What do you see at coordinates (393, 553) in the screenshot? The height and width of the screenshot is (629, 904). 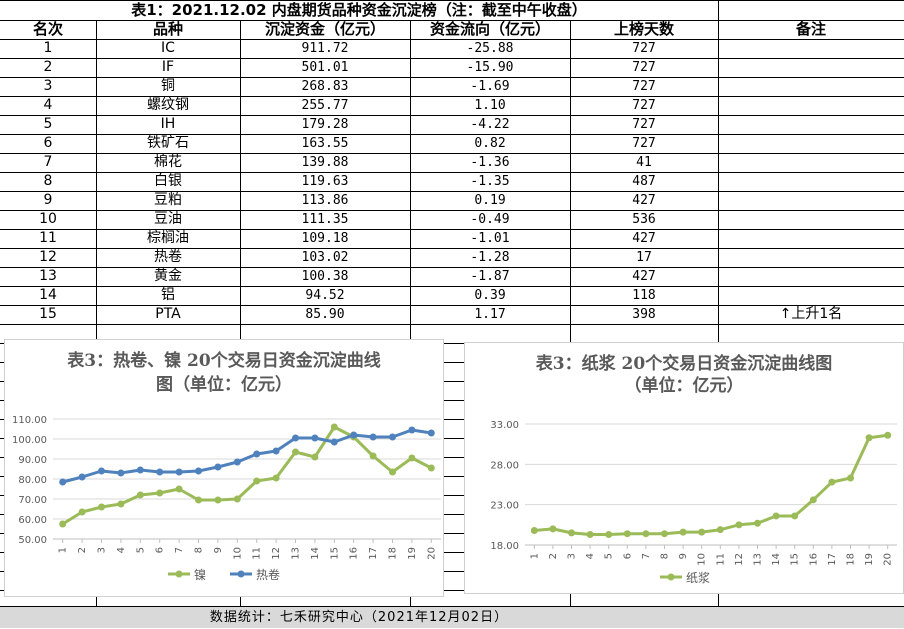 I see `x-tick-label: 18` at bounding box center [393, 553].